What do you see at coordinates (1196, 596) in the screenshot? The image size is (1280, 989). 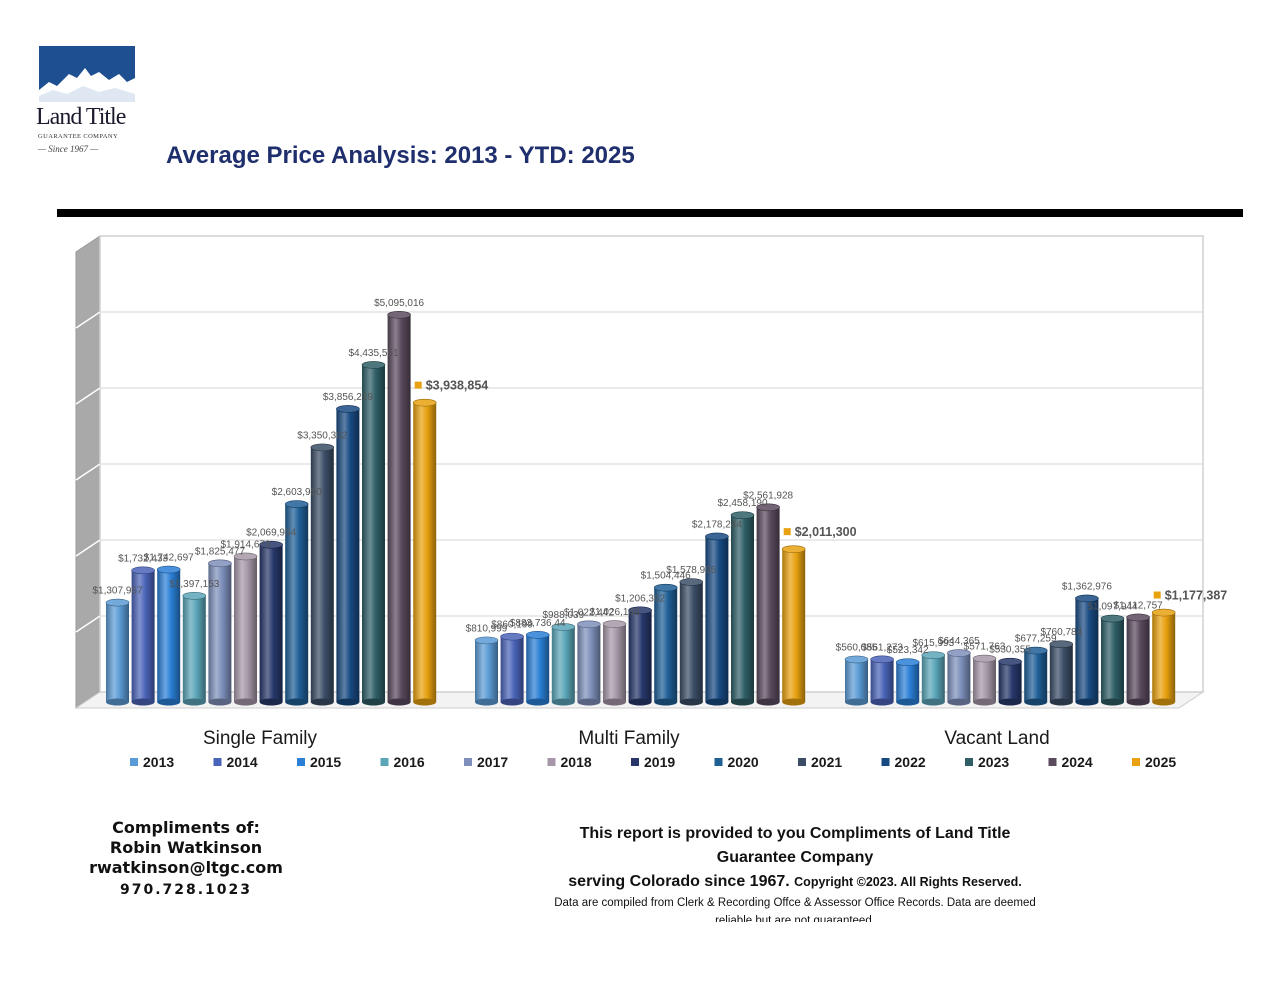 I see `data-label-2025-2: $1,177,387` at bounding box center [1196, 596].